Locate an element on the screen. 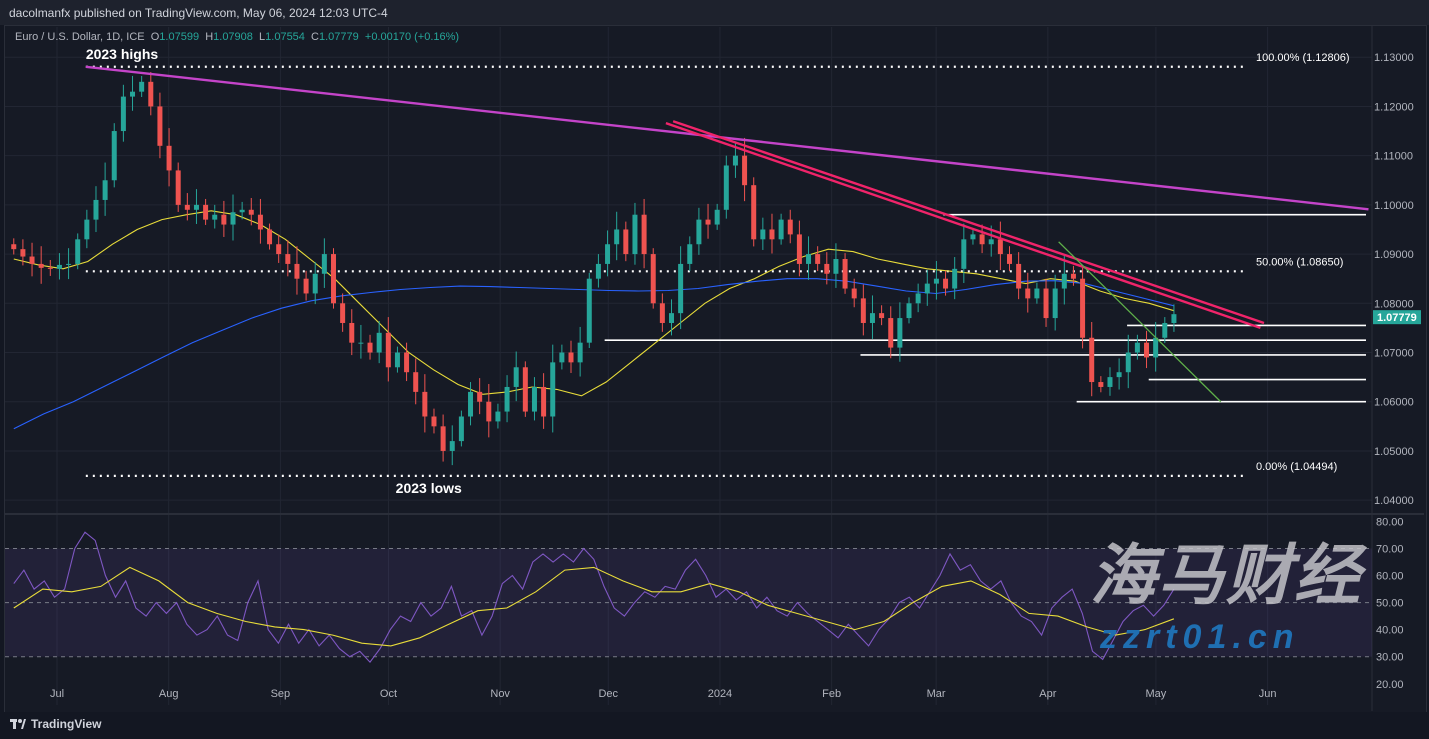 This screenshot has height=739, width=1429. low-value: 1.07554 is located at coordinates (285, 37).